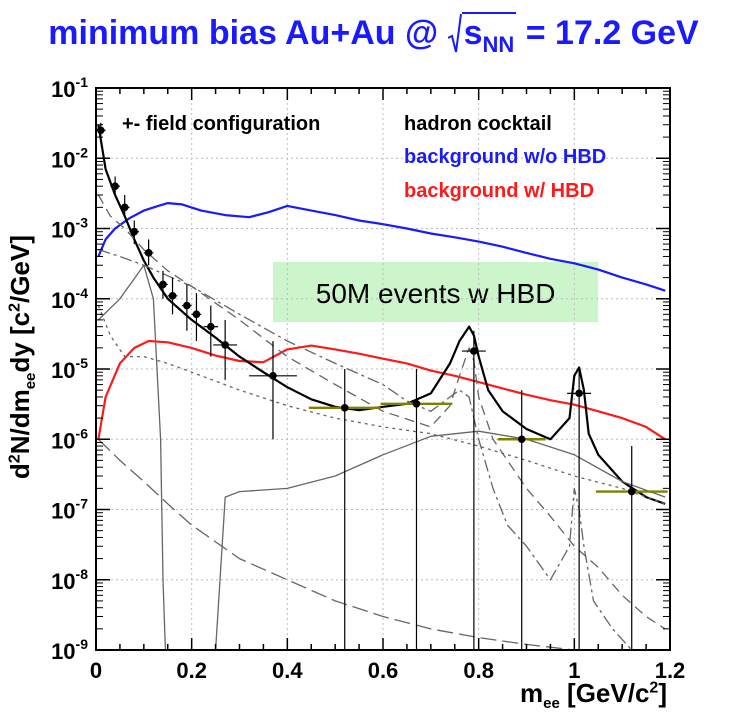  I want to click on sqrt-symbol: sNN, so click(482, 35).